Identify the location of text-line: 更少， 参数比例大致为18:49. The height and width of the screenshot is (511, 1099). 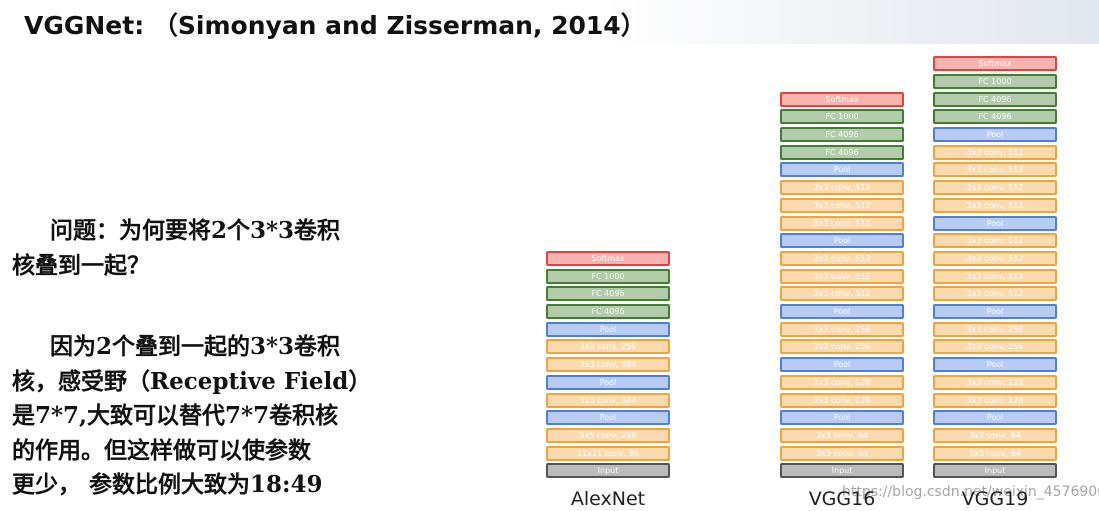
(167, 484).